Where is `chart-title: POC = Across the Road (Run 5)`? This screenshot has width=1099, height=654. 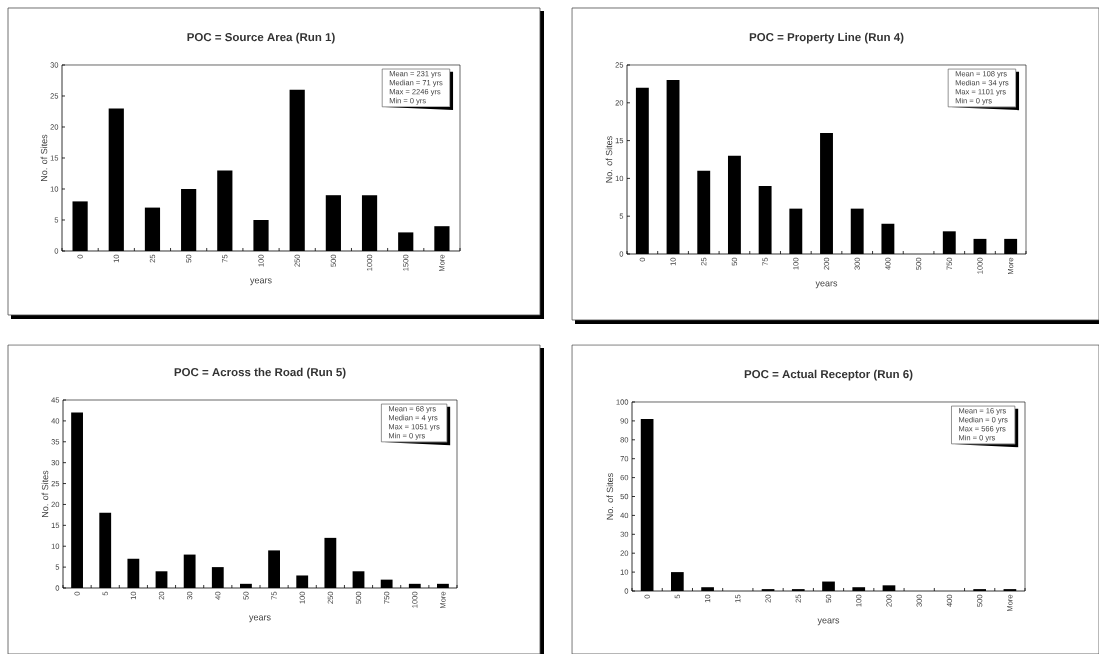
chart-title: POC = Across the Road (Run 5) is located at coordinates (260, 373).